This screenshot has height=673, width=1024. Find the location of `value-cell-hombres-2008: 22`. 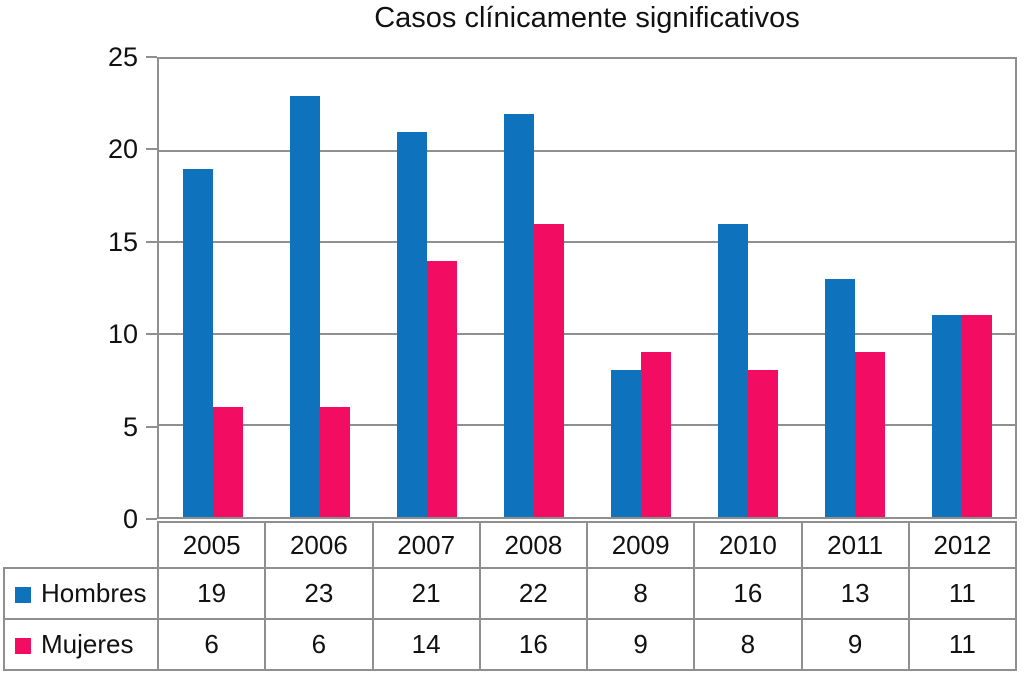

value-cell-hombres-2008: 22 is located at coordinates (533, 593).